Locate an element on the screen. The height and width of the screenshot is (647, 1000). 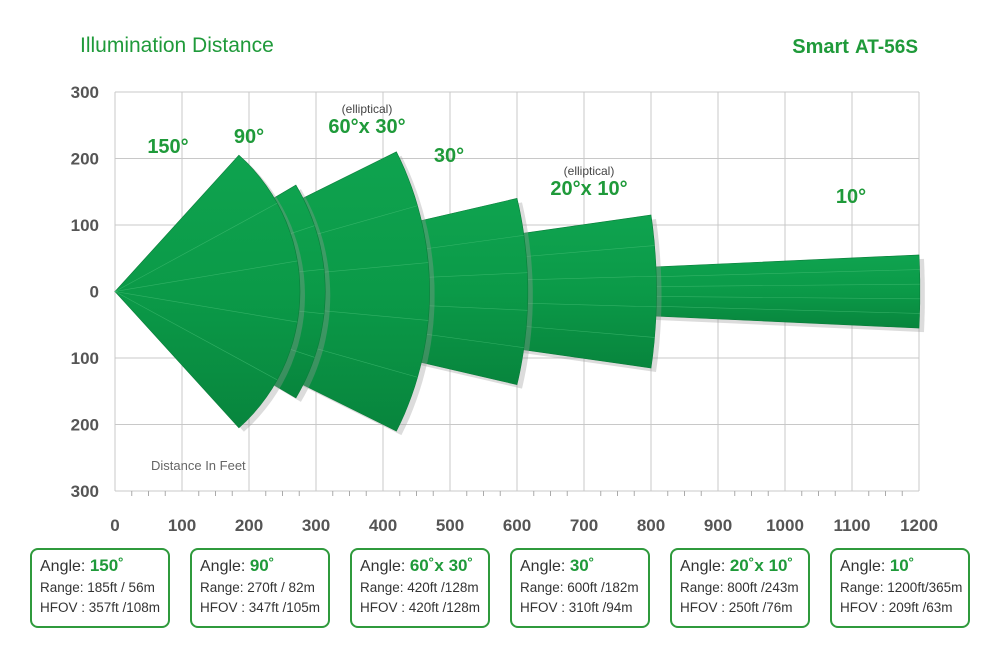
x-tick-label: 300 is located at coordinates (316, 525).